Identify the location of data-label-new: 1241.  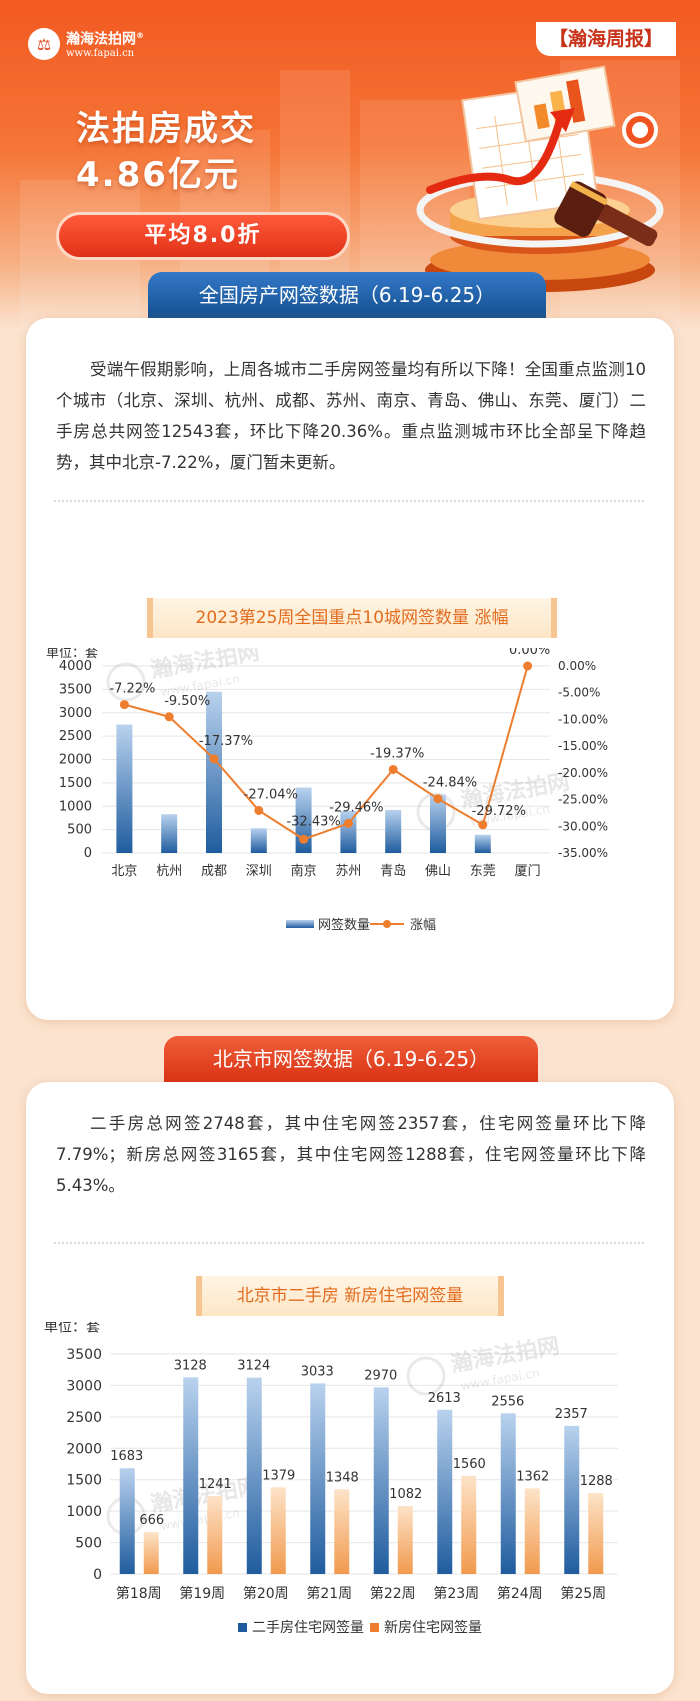
(215, 1484).